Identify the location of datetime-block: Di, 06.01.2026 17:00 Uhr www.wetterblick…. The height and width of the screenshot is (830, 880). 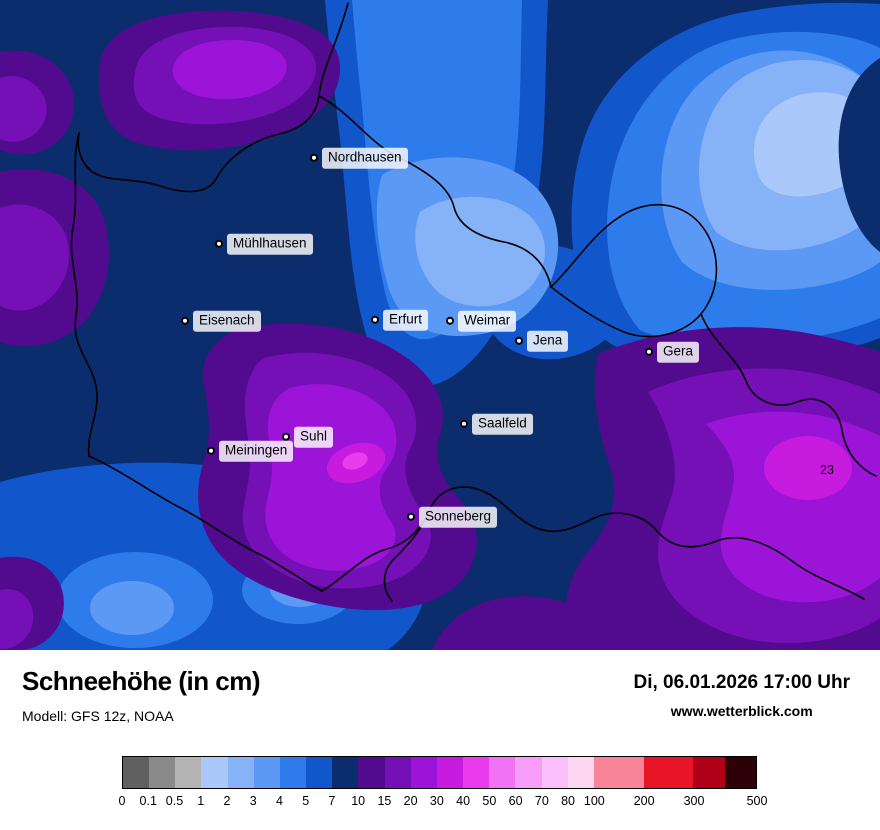
(741, 695).